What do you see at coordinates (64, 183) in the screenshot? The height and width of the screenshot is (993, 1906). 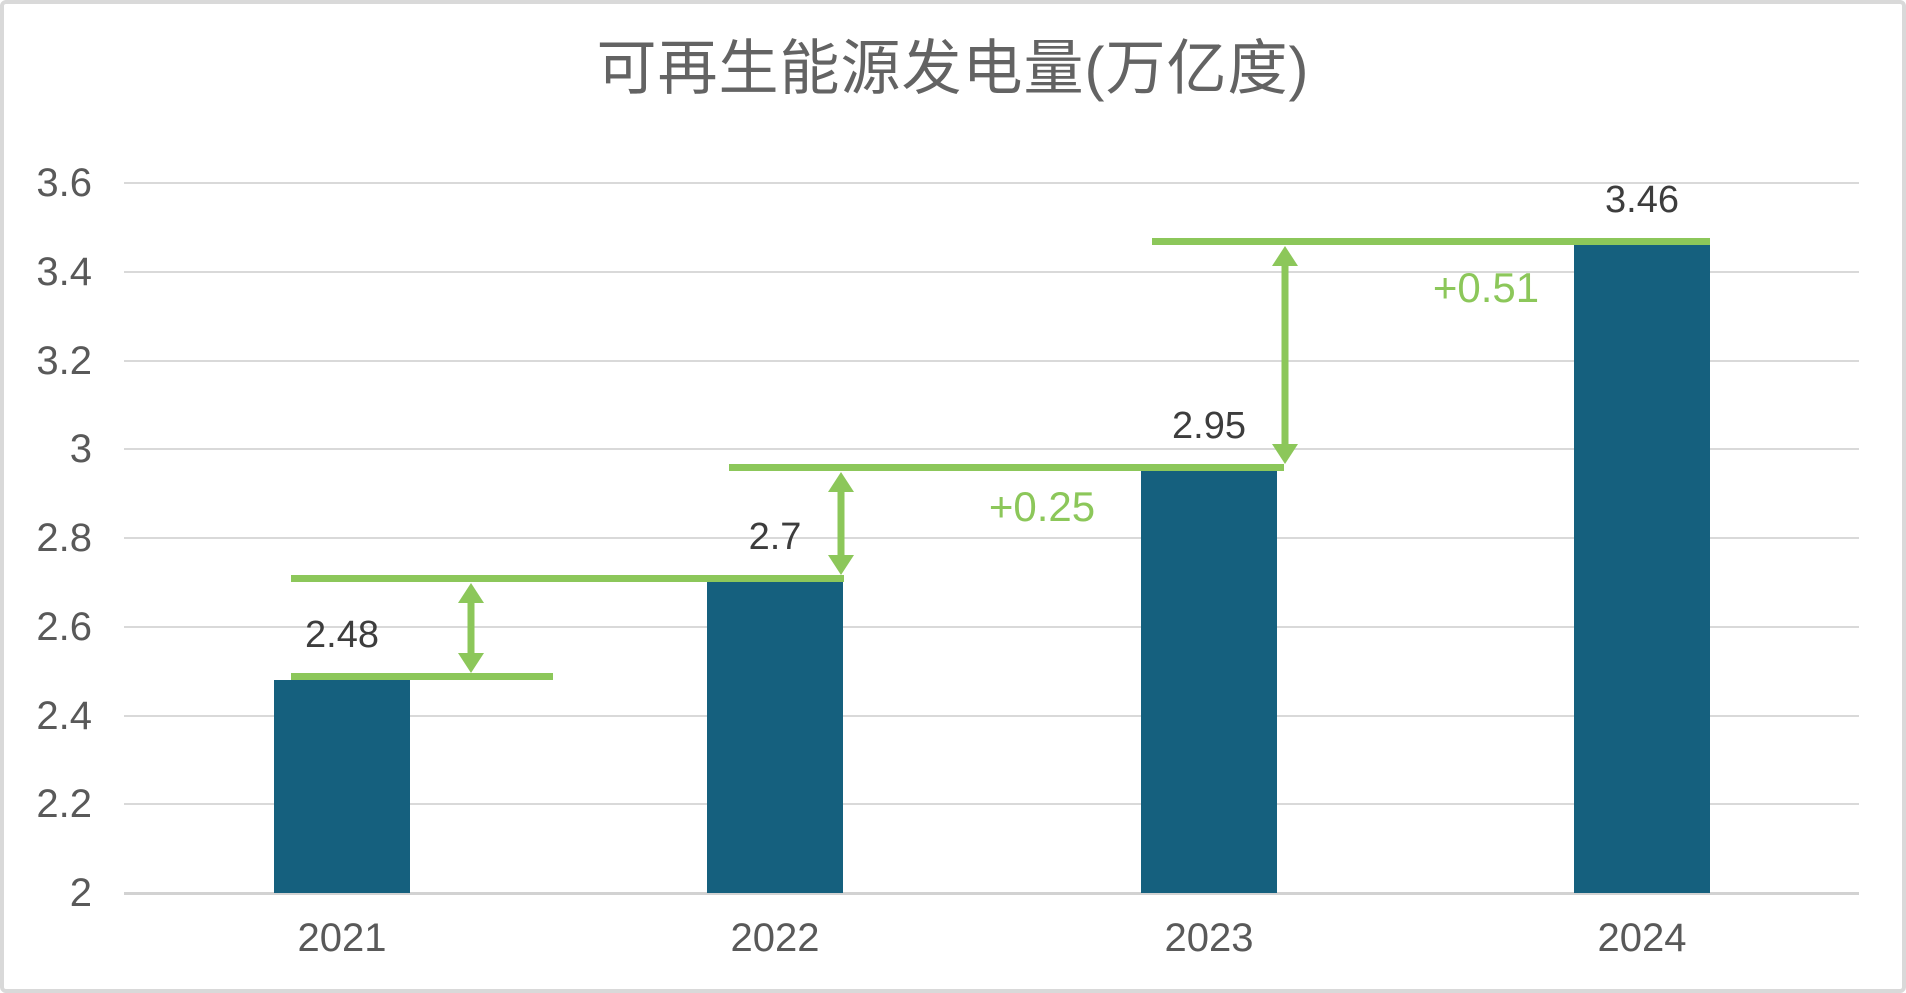 I see `y-tick-label: 3.6` at bounding box center [64, 183].